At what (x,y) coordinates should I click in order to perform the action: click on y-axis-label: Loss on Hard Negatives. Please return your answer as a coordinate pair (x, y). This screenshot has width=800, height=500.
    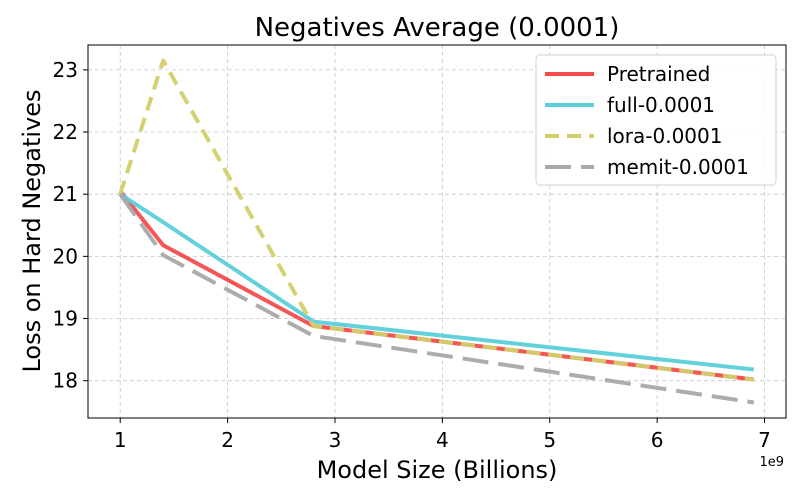
    Looking at the image, I should click on (32, 230).